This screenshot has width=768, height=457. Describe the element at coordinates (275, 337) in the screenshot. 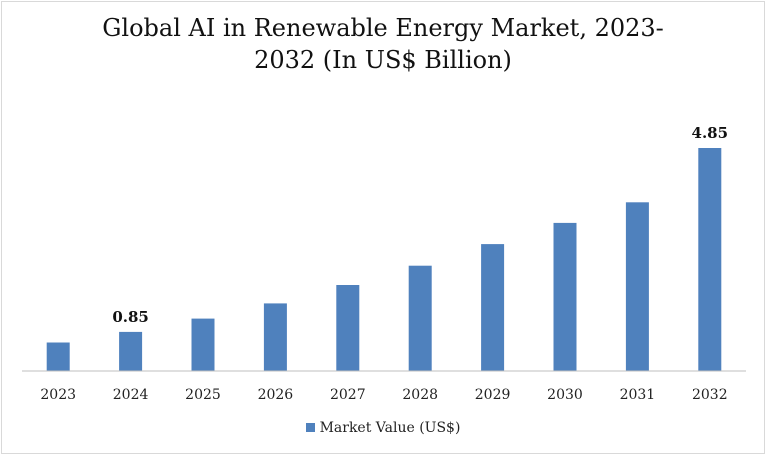

I see `bar-2026` at that location.